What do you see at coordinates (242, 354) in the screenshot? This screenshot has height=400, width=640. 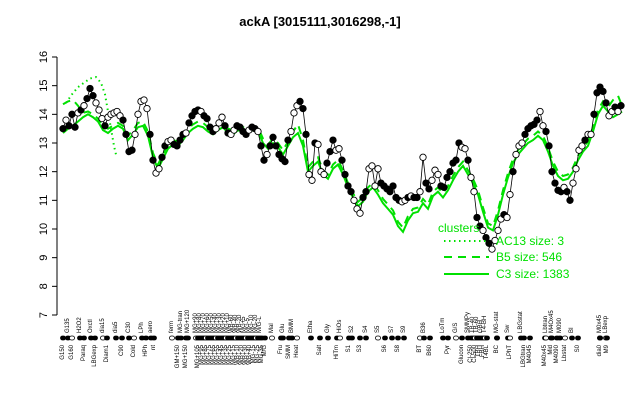 I see `x-axis-label-below: WB+20` at bounding box center [242, 354].